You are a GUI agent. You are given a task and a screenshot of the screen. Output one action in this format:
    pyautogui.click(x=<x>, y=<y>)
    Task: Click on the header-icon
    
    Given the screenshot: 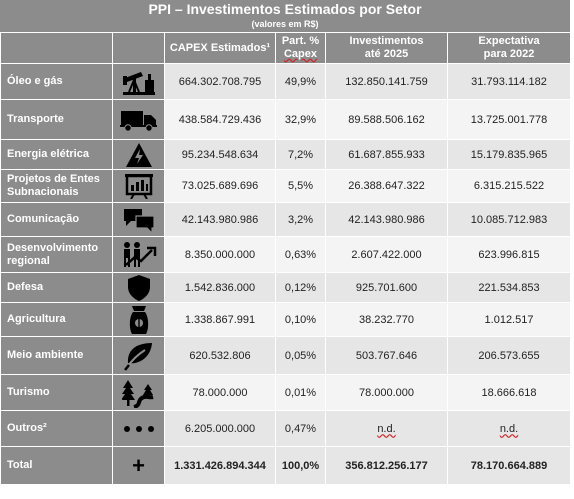 What is the action you would take?
    pyautogui.click(x=138, y=48)
    